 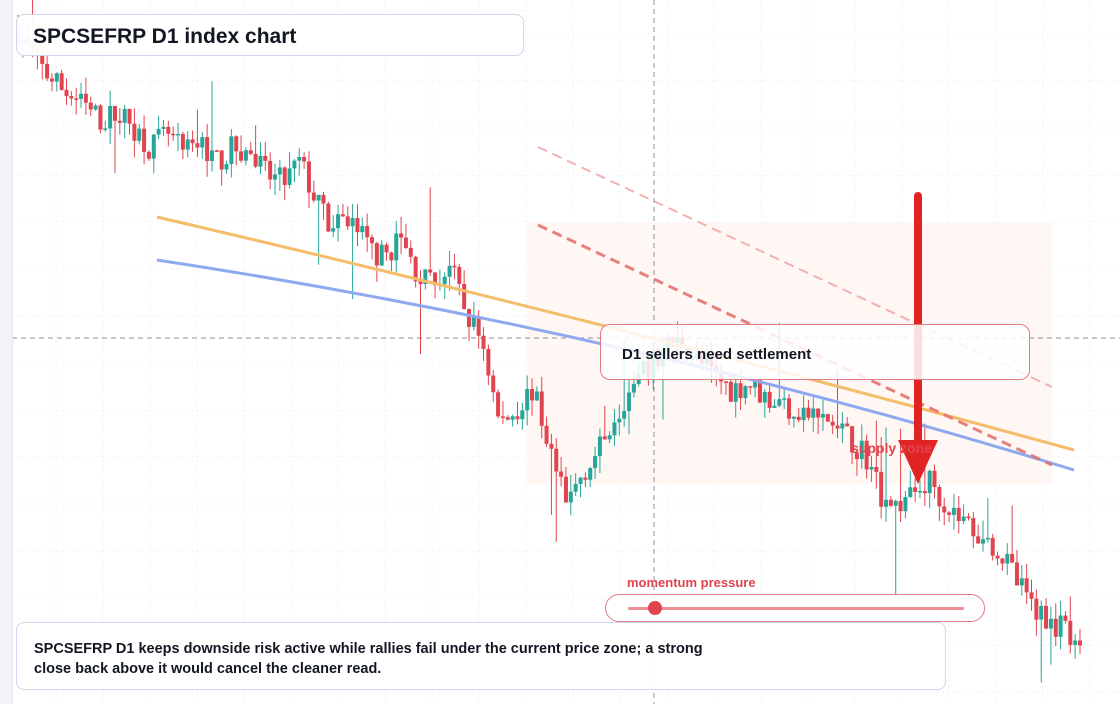 I want to click on left-scale-edge, so click(x=6, y=352).